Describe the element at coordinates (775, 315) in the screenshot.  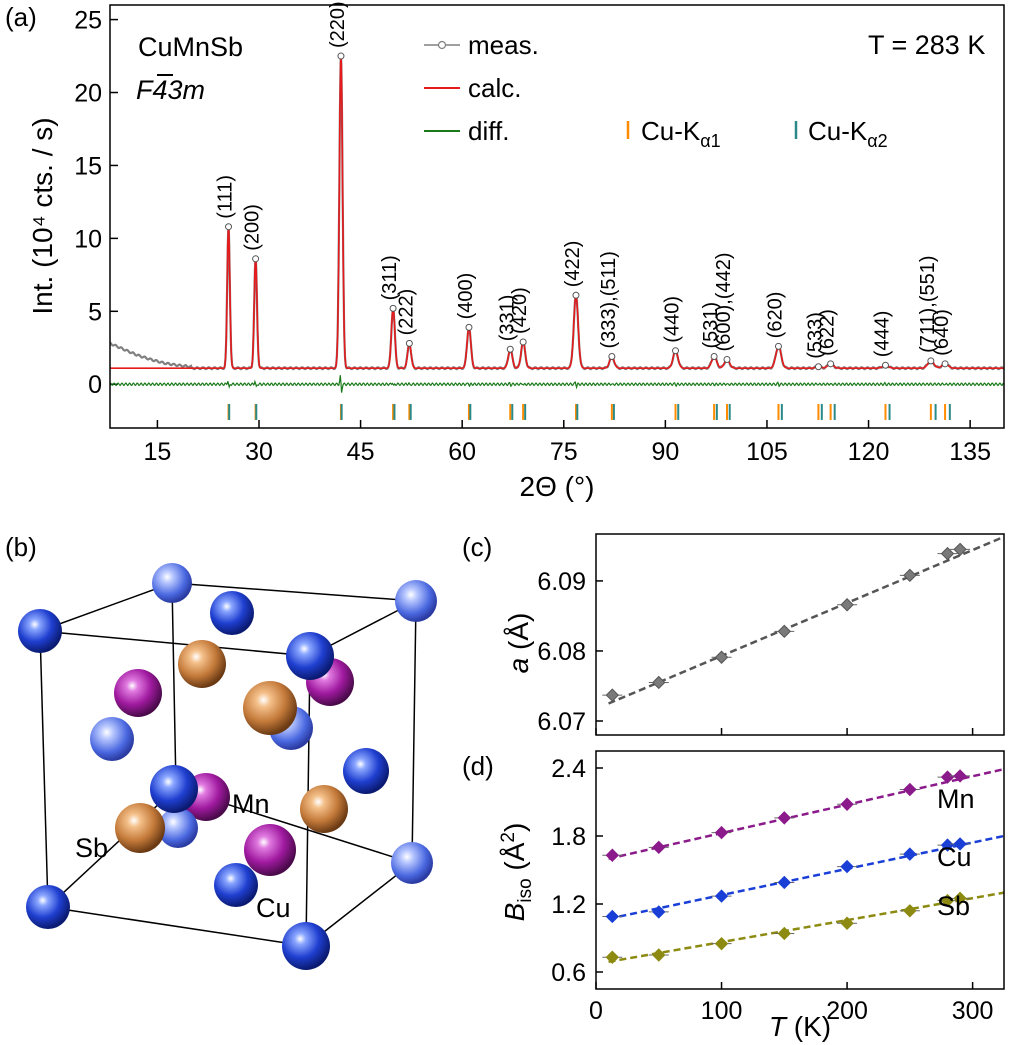
I see `peak-label: (620)` at that location.